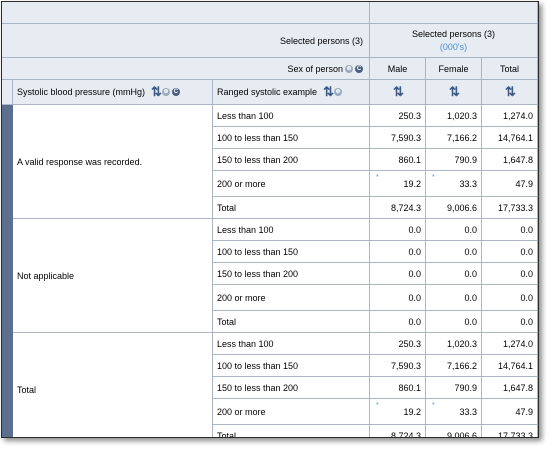  I want to click on selected-persons-row-label: Selected persons (3), so click(186, 41).